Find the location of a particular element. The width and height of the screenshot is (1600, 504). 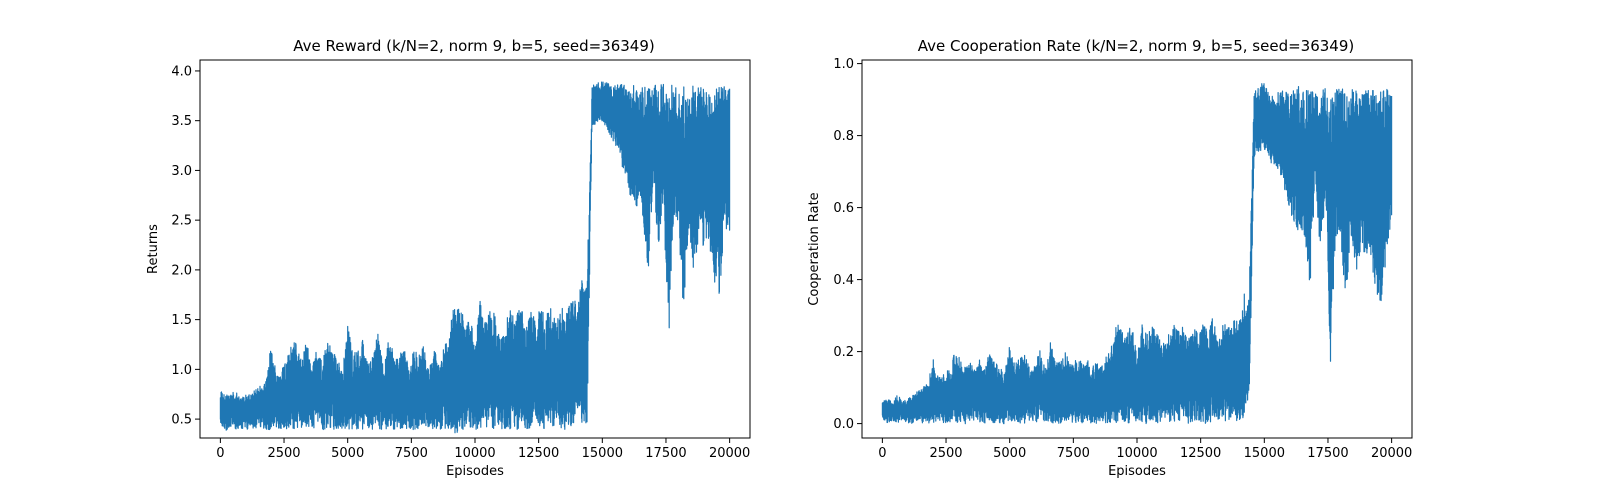

cooperation-x-ticks: 0 2500 5000 7500 10000 12500 15000 17500 20000 is located at coordinates (1145, 449).